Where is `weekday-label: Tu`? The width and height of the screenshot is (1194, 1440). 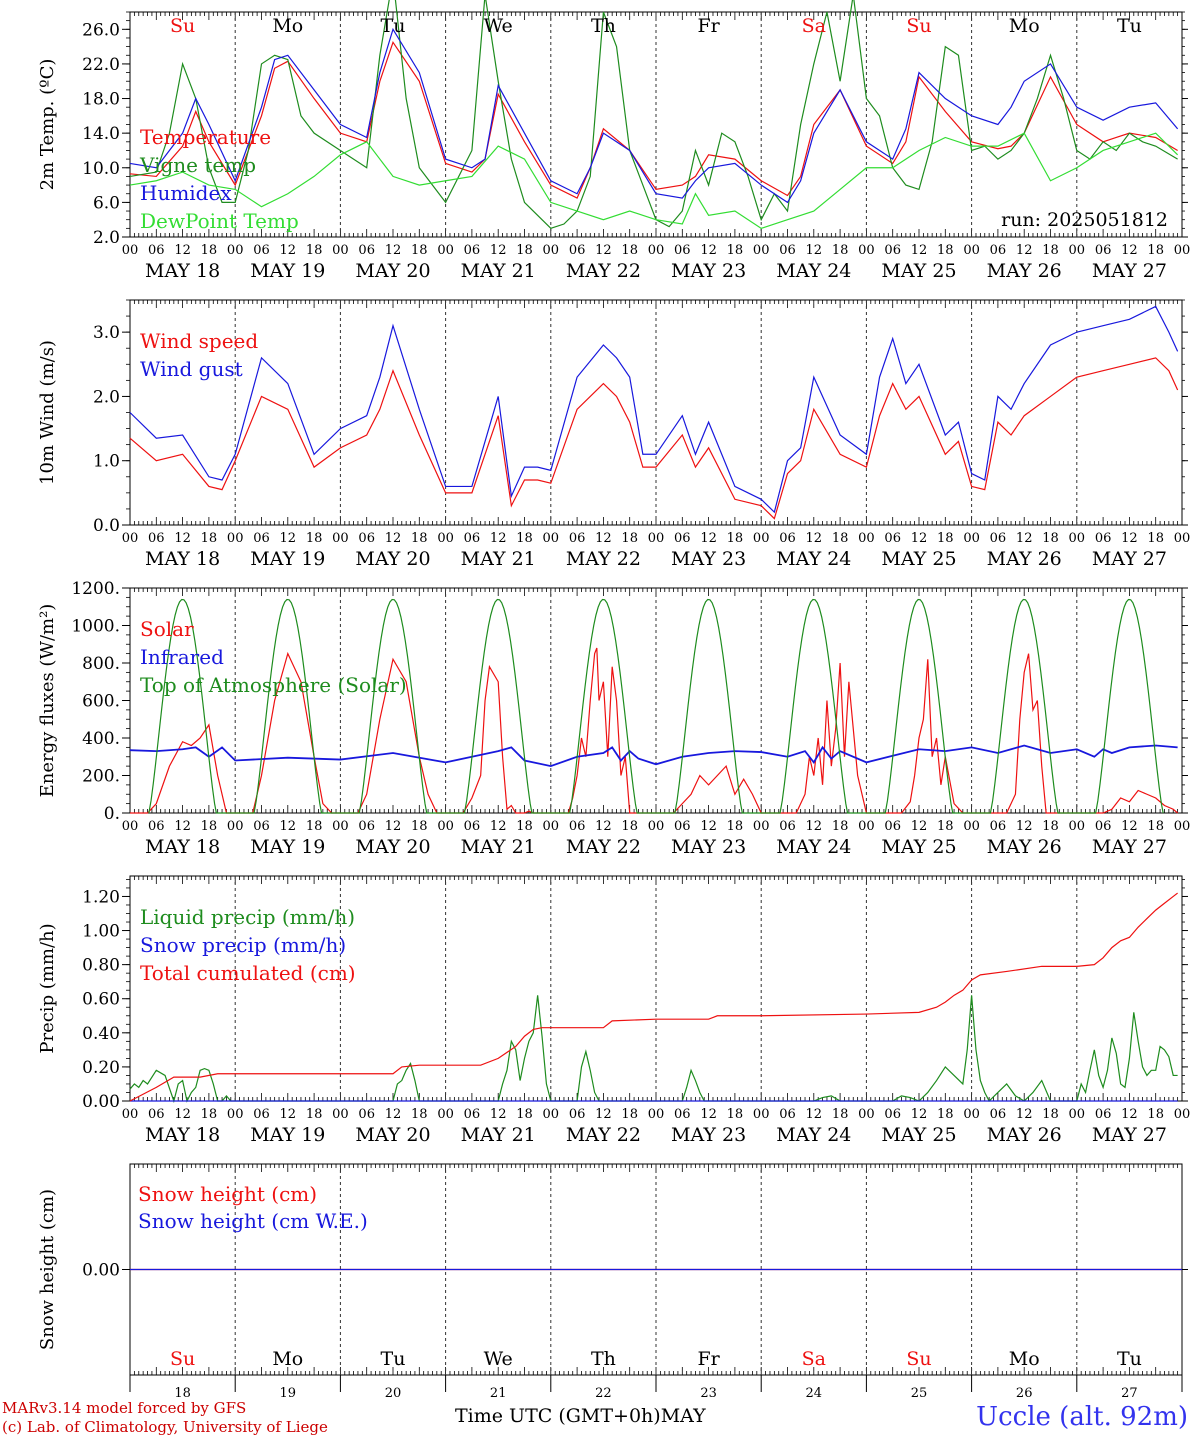 weekday-label: Tu is located at coordinates (1129, 26).